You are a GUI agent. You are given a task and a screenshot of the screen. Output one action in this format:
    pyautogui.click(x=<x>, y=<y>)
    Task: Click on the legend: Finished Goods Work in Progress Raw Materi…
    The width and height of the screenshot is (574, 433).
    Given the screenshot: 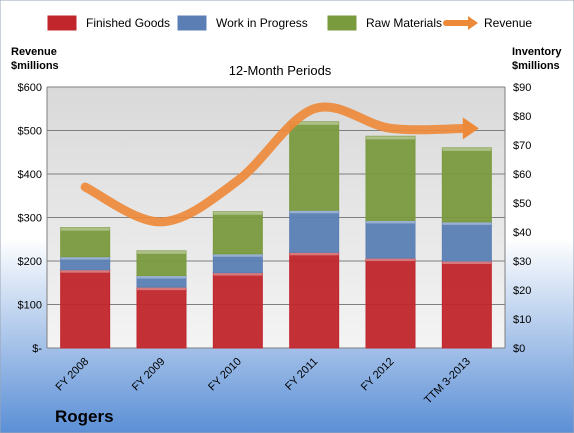 What is the action you would take?
    pyautogui.click(x=289, y=23)
    